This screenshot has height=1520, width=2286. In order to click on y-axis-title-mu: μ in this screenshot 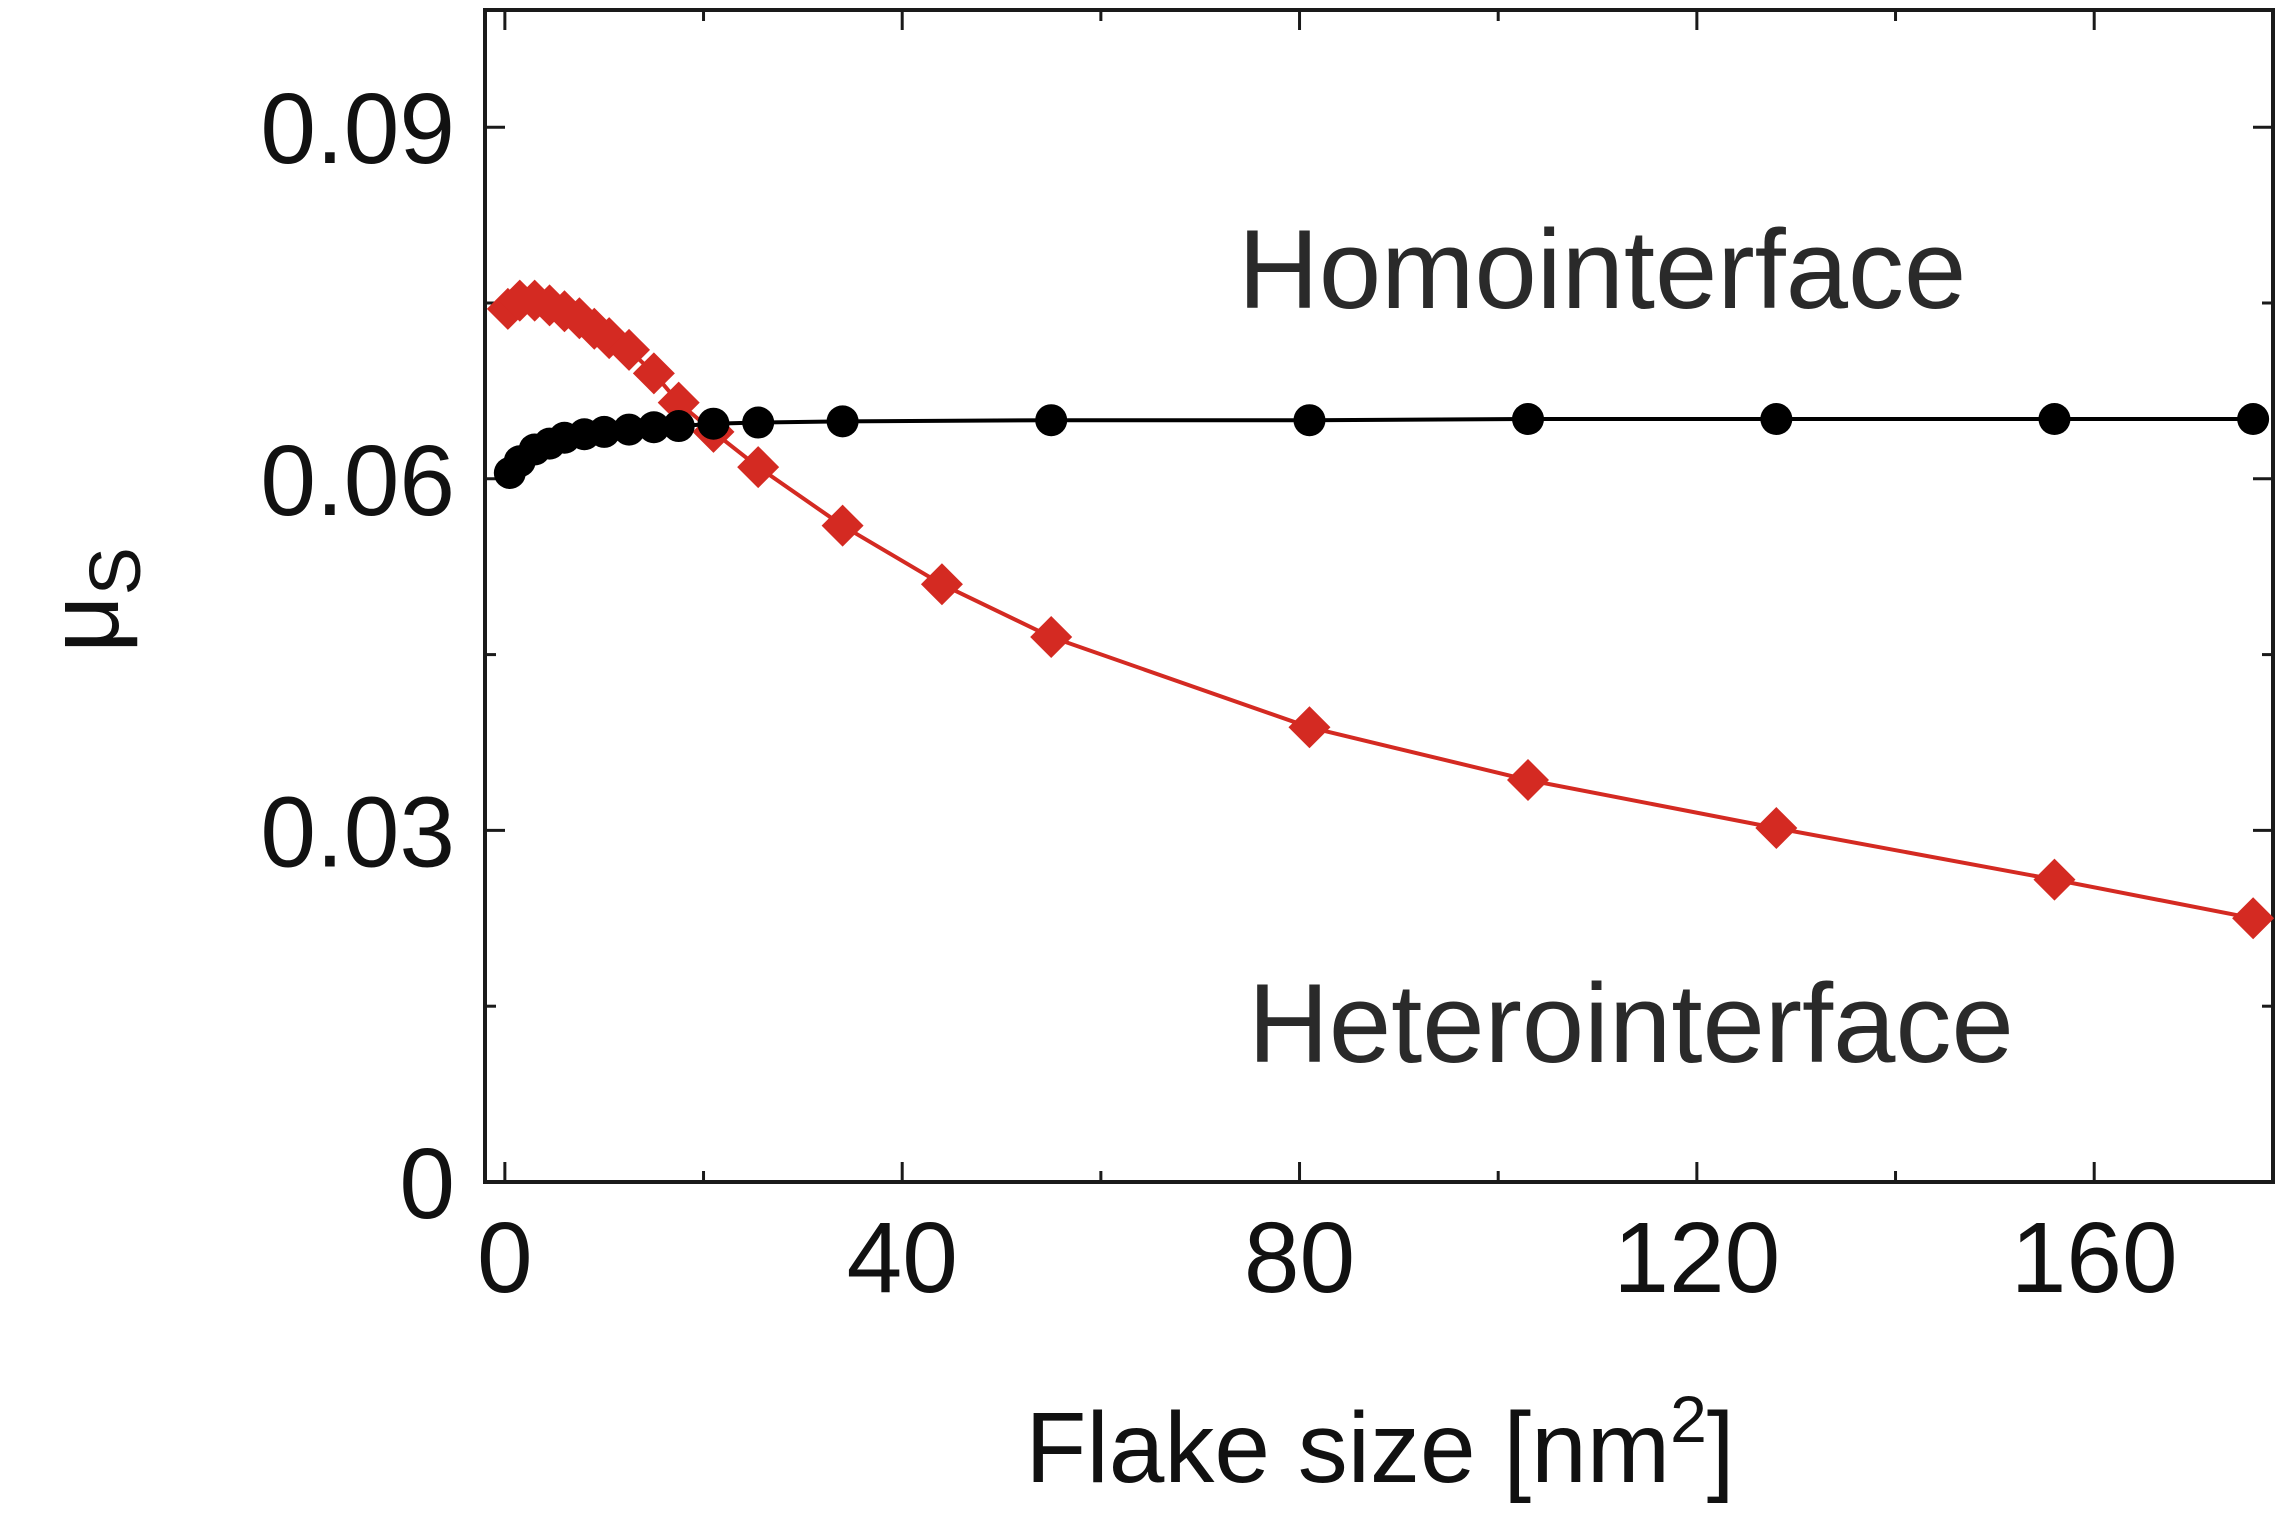, I will do `click(84, 624)`.